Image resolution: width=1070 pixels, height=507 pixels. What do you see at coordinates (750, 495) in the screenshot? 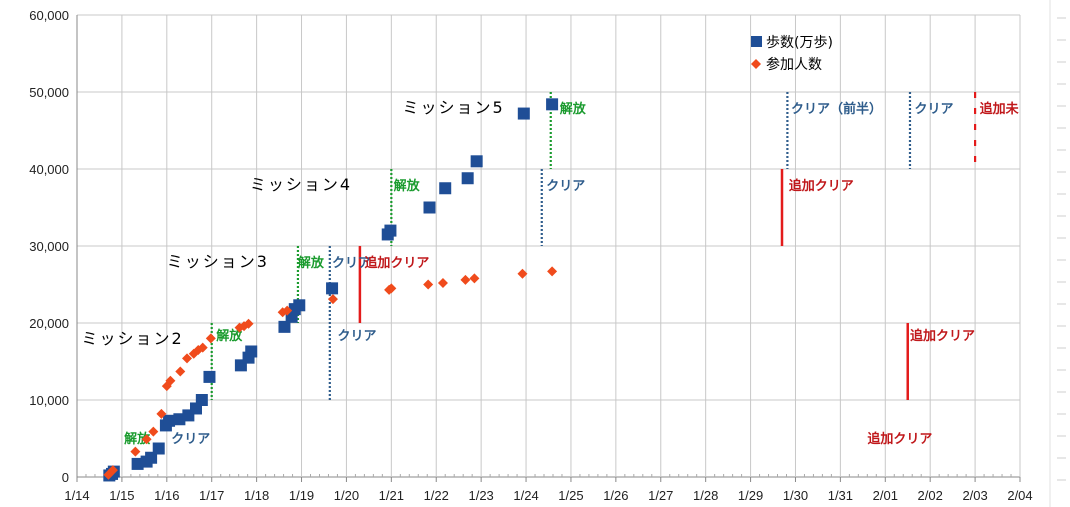
I see `x-tick-label: 1/29` at bounding box center [750, 495].